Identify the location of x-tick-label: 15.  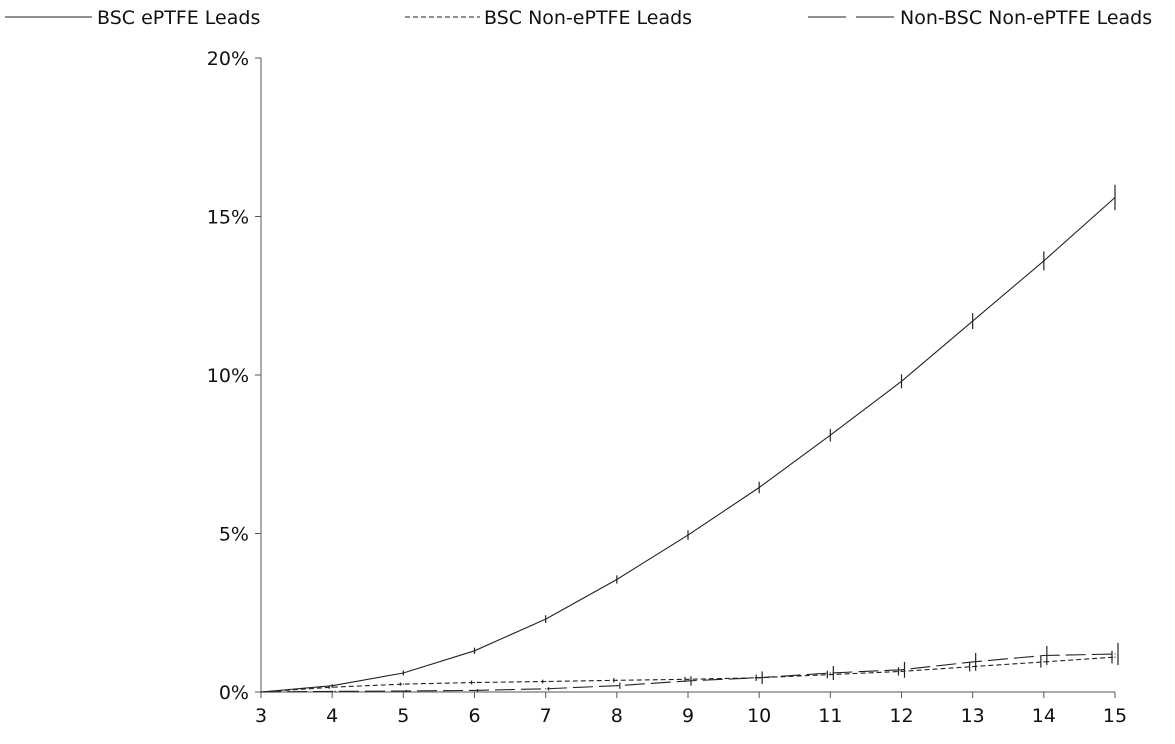
(1115, 716).